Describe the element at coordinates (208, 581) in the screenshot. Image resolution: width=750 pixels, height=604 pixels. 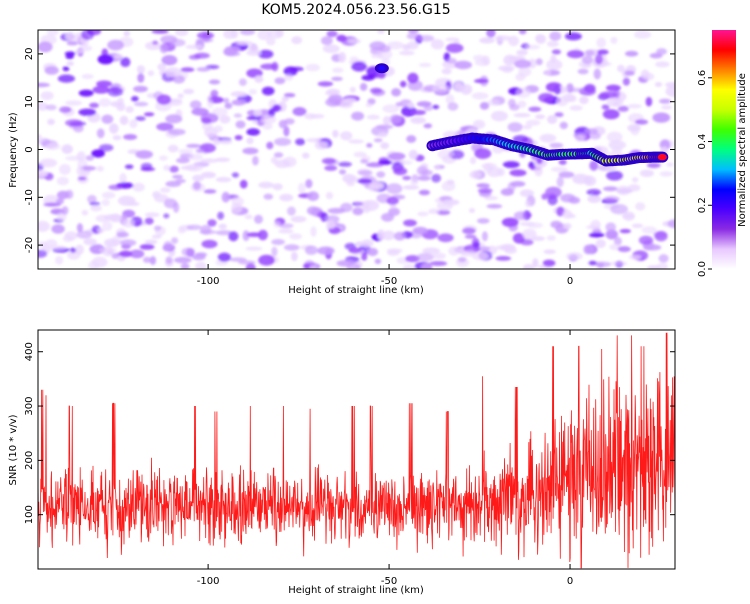
I see `x-tick-label: -100` at that location.